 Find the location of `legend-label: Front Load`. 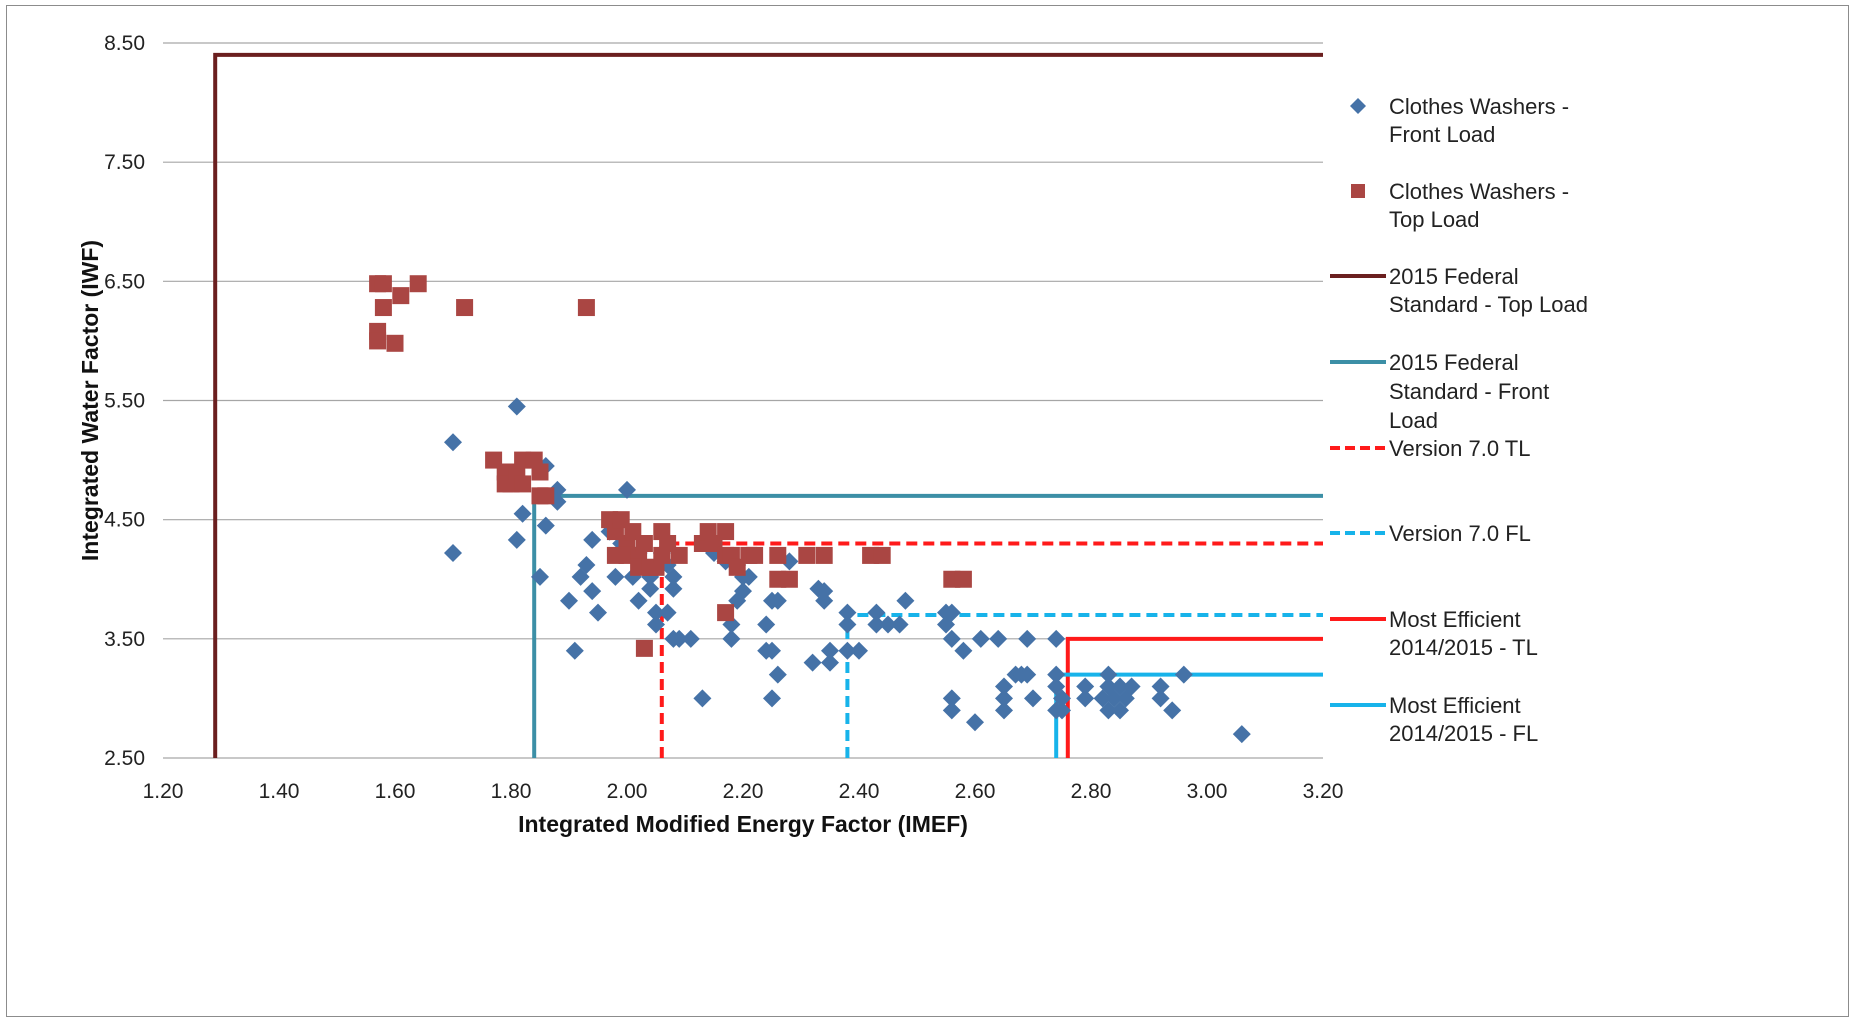

legend-label: Front Load is located at coordinates (1442, 134).